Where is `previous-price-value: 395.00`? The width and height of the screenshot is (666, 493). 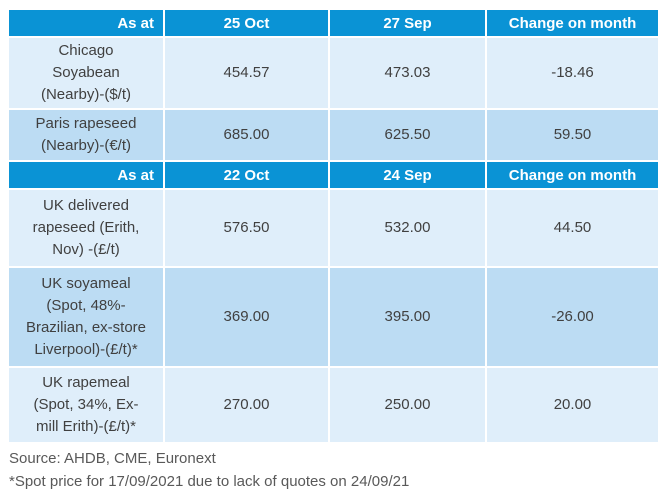 previous-price-value: 395.00 is located at coordinates (407, 317).